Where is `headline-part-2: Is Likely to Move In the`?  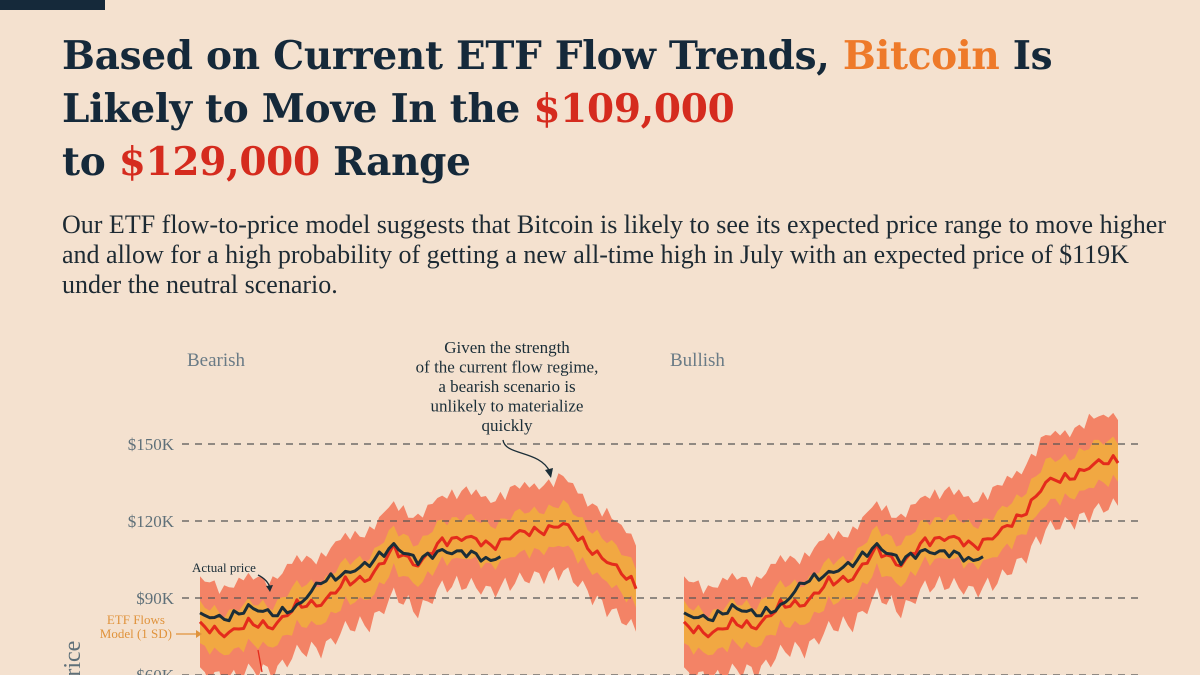 headline-part-2: Is Likely to Move In the is located at coordinates (557, 82).